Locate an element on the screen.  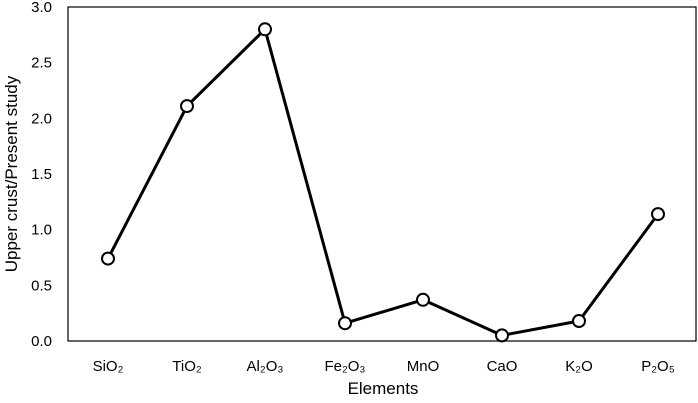
x-tick-label: SiO₂ is located at coordinates (108, 366).